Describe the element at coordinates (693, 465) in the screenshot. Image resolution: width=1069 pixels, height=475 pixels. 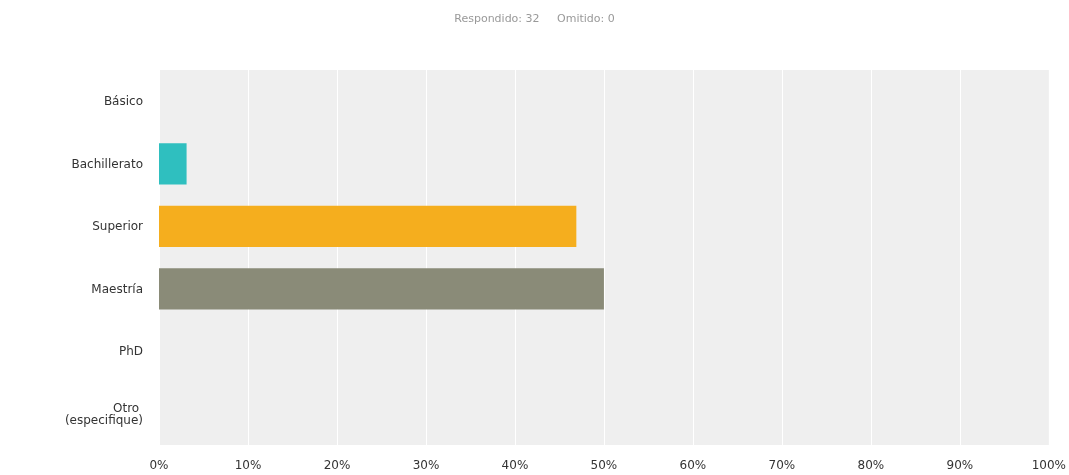
I see `x-tick-label: 60%` at that location.